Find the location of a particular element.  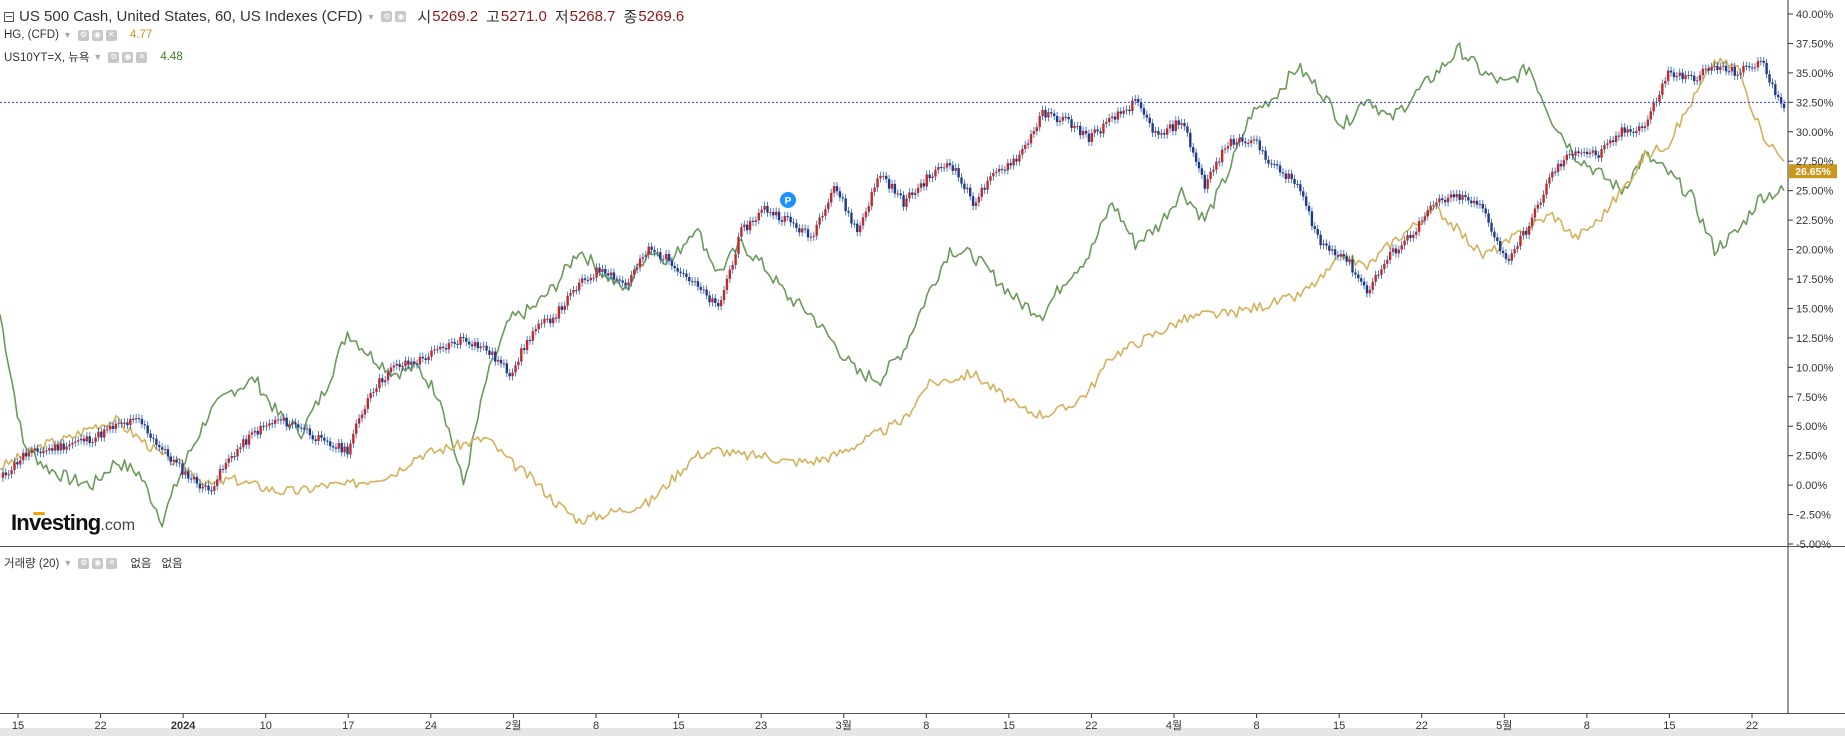

event-marker-letter: P is located at coordinates (788, 201).